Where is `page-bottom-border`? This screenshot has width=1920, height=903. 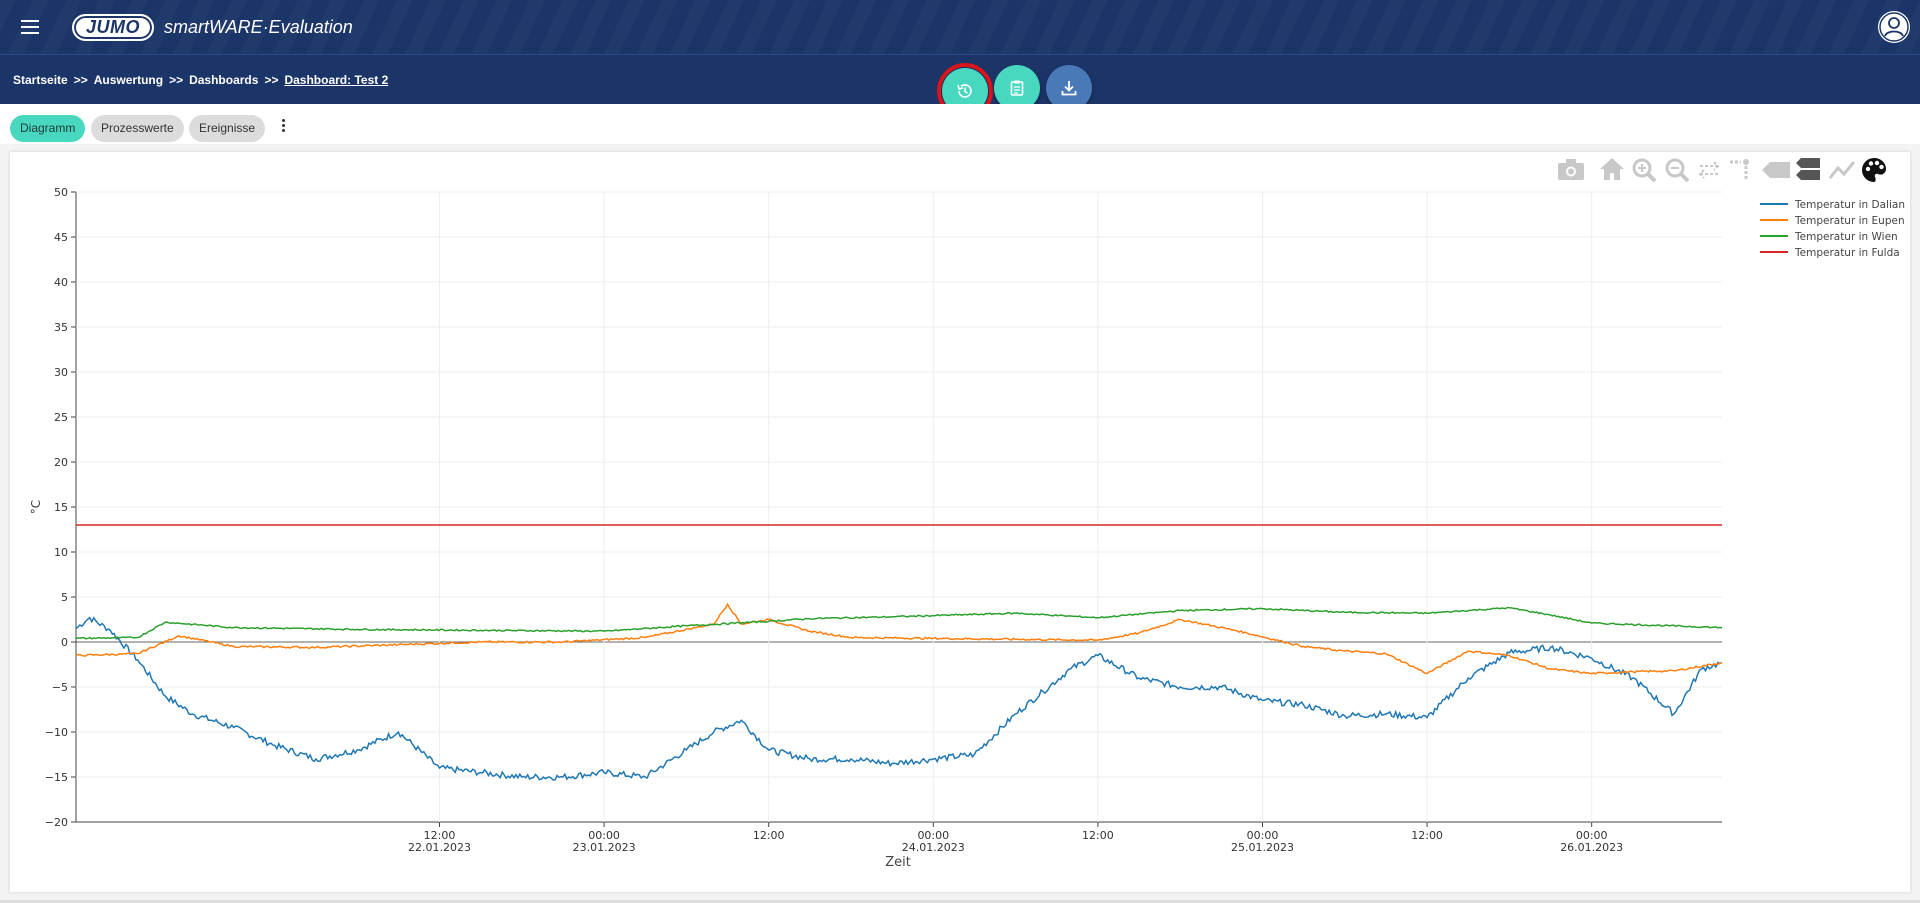
page-bottom-border is located at coordinates (960, 901).